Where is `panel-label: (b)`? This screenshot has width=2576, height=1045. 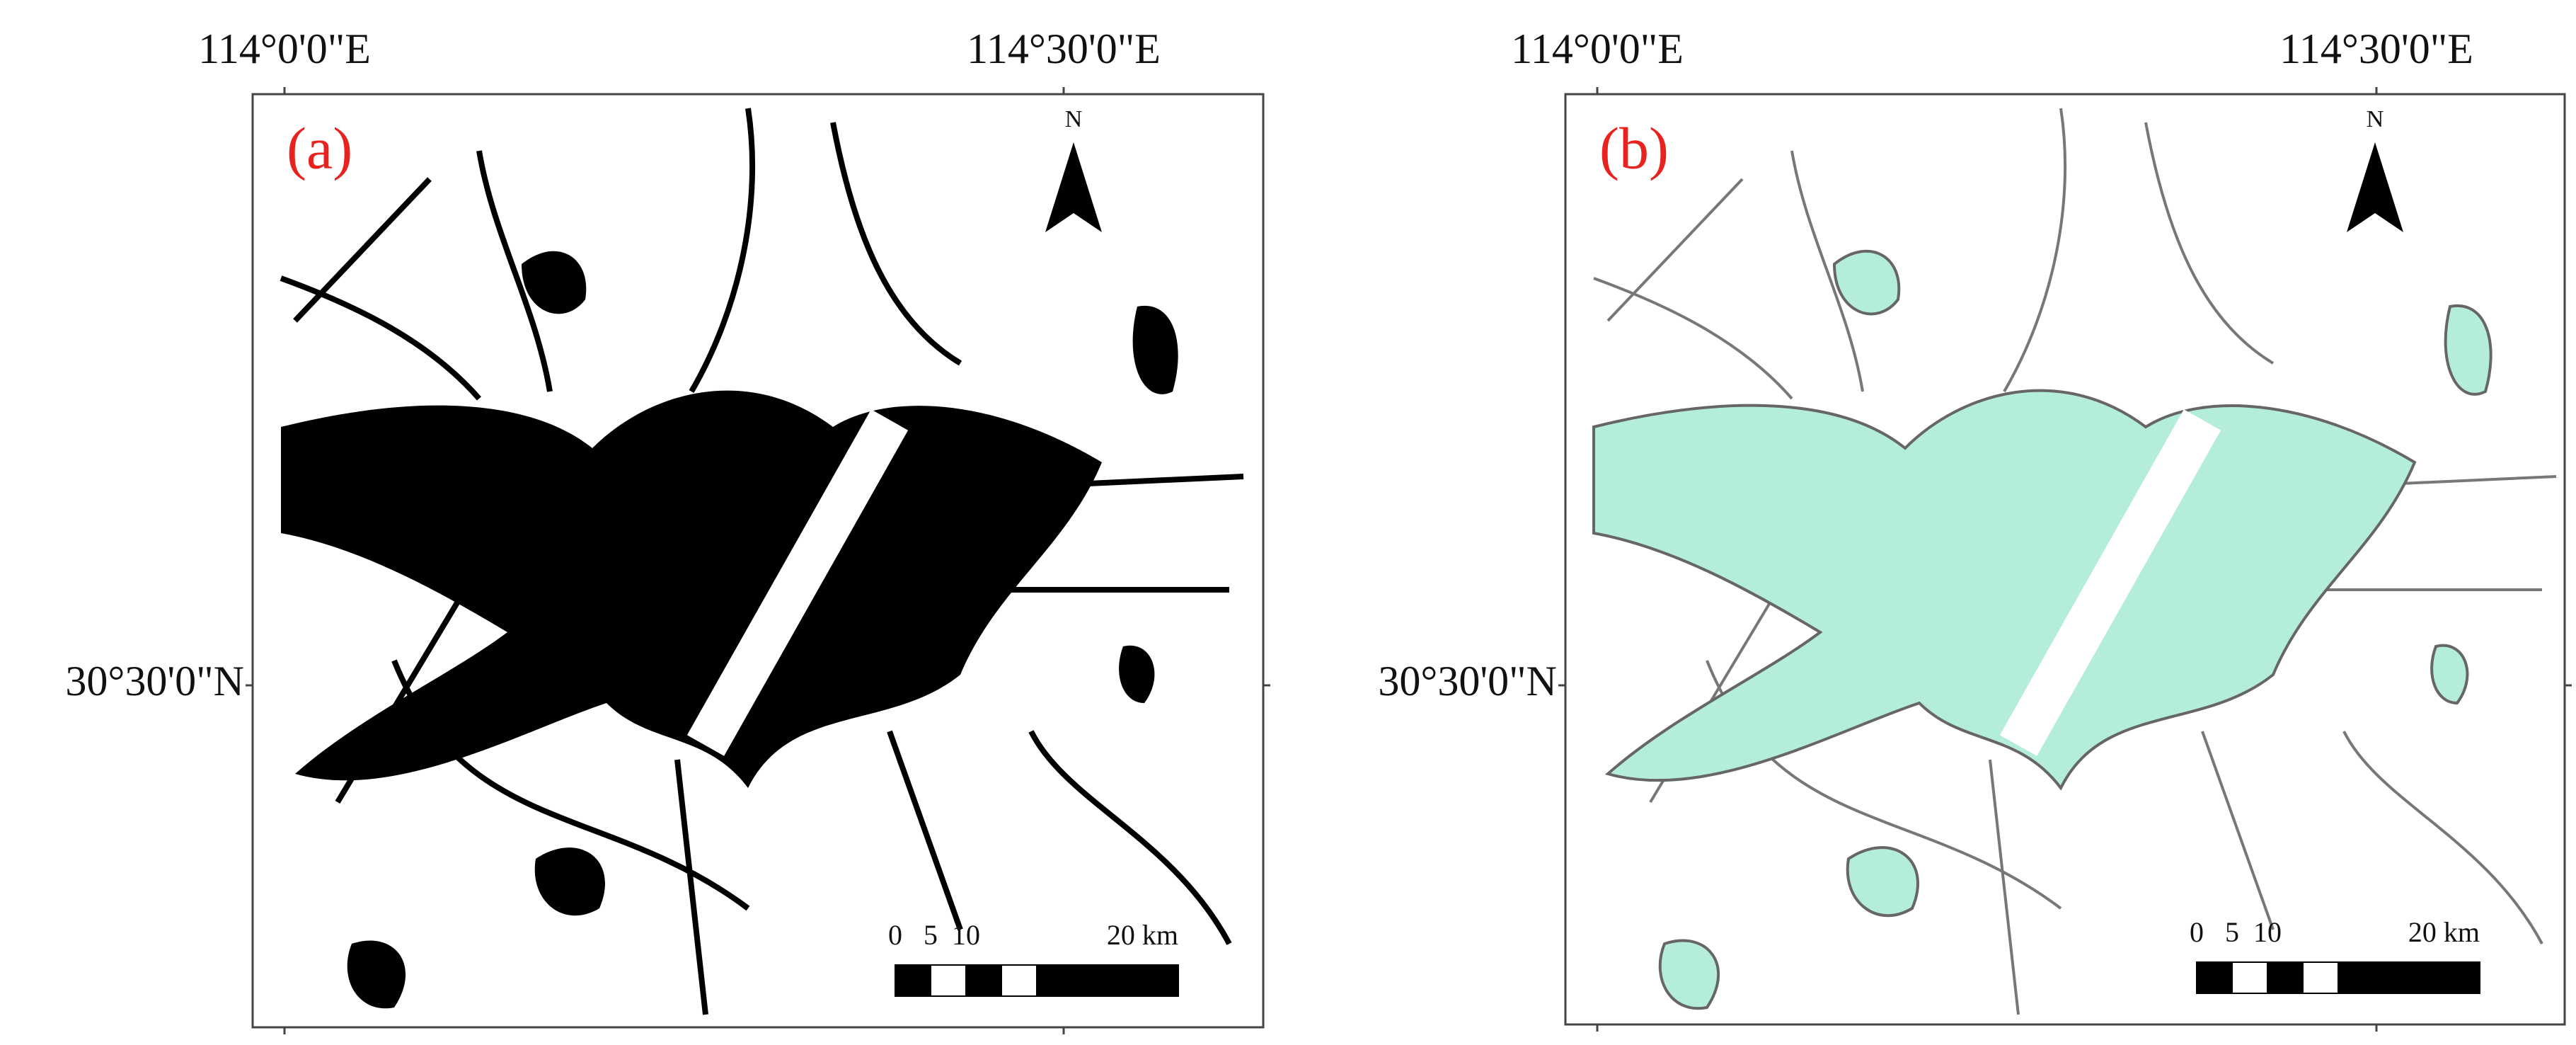
panel-label: (b) is located at coordinates (1634, 148).